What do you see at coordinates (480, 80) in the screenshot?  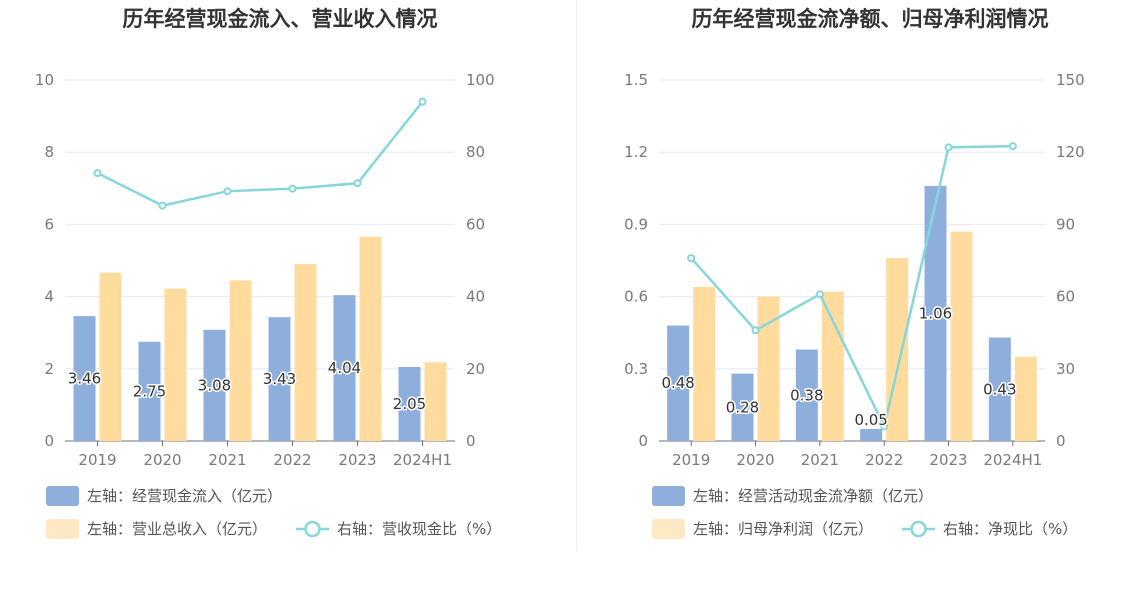 I see `chart-1-y-right-tick-label: 100` at bounding box center [480, 80].